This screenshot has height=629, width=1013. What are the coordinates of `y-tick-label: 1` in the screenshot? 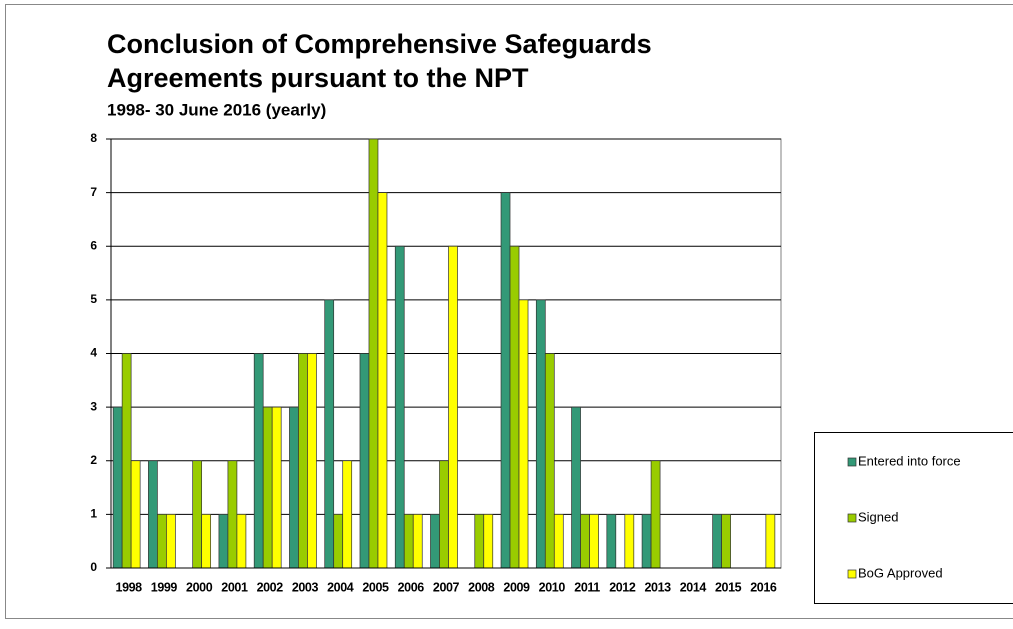 It's located at (93, 514).